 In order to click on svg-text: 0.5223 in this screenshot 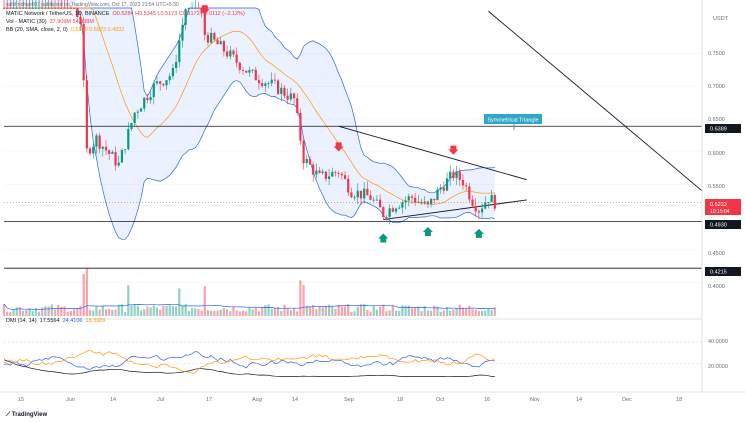, I will do `click(718, 205)`.